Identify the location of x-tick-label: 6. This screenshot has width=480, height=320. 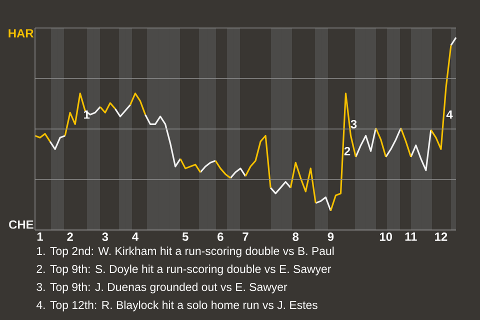
(221, 236).